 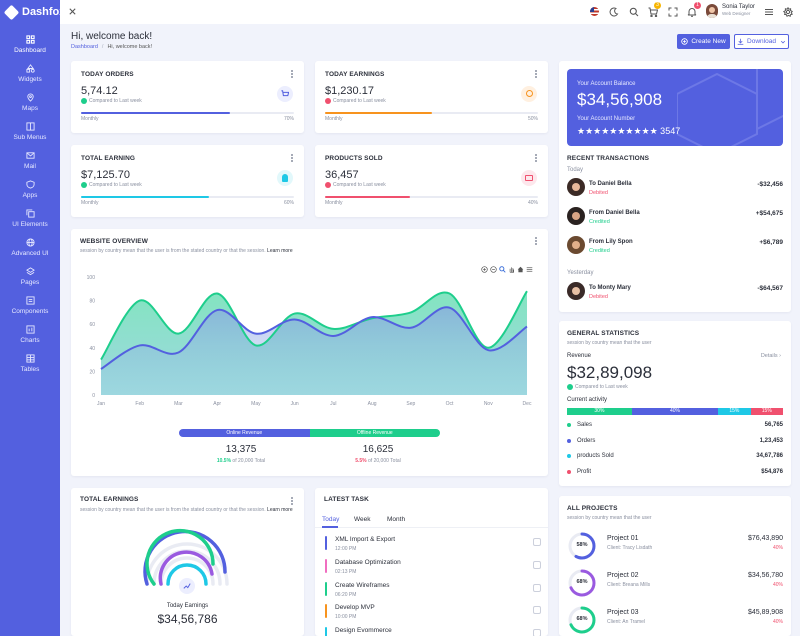 I want to click on breadcrumb-home: Dashboard, so click(x=84, y=47).